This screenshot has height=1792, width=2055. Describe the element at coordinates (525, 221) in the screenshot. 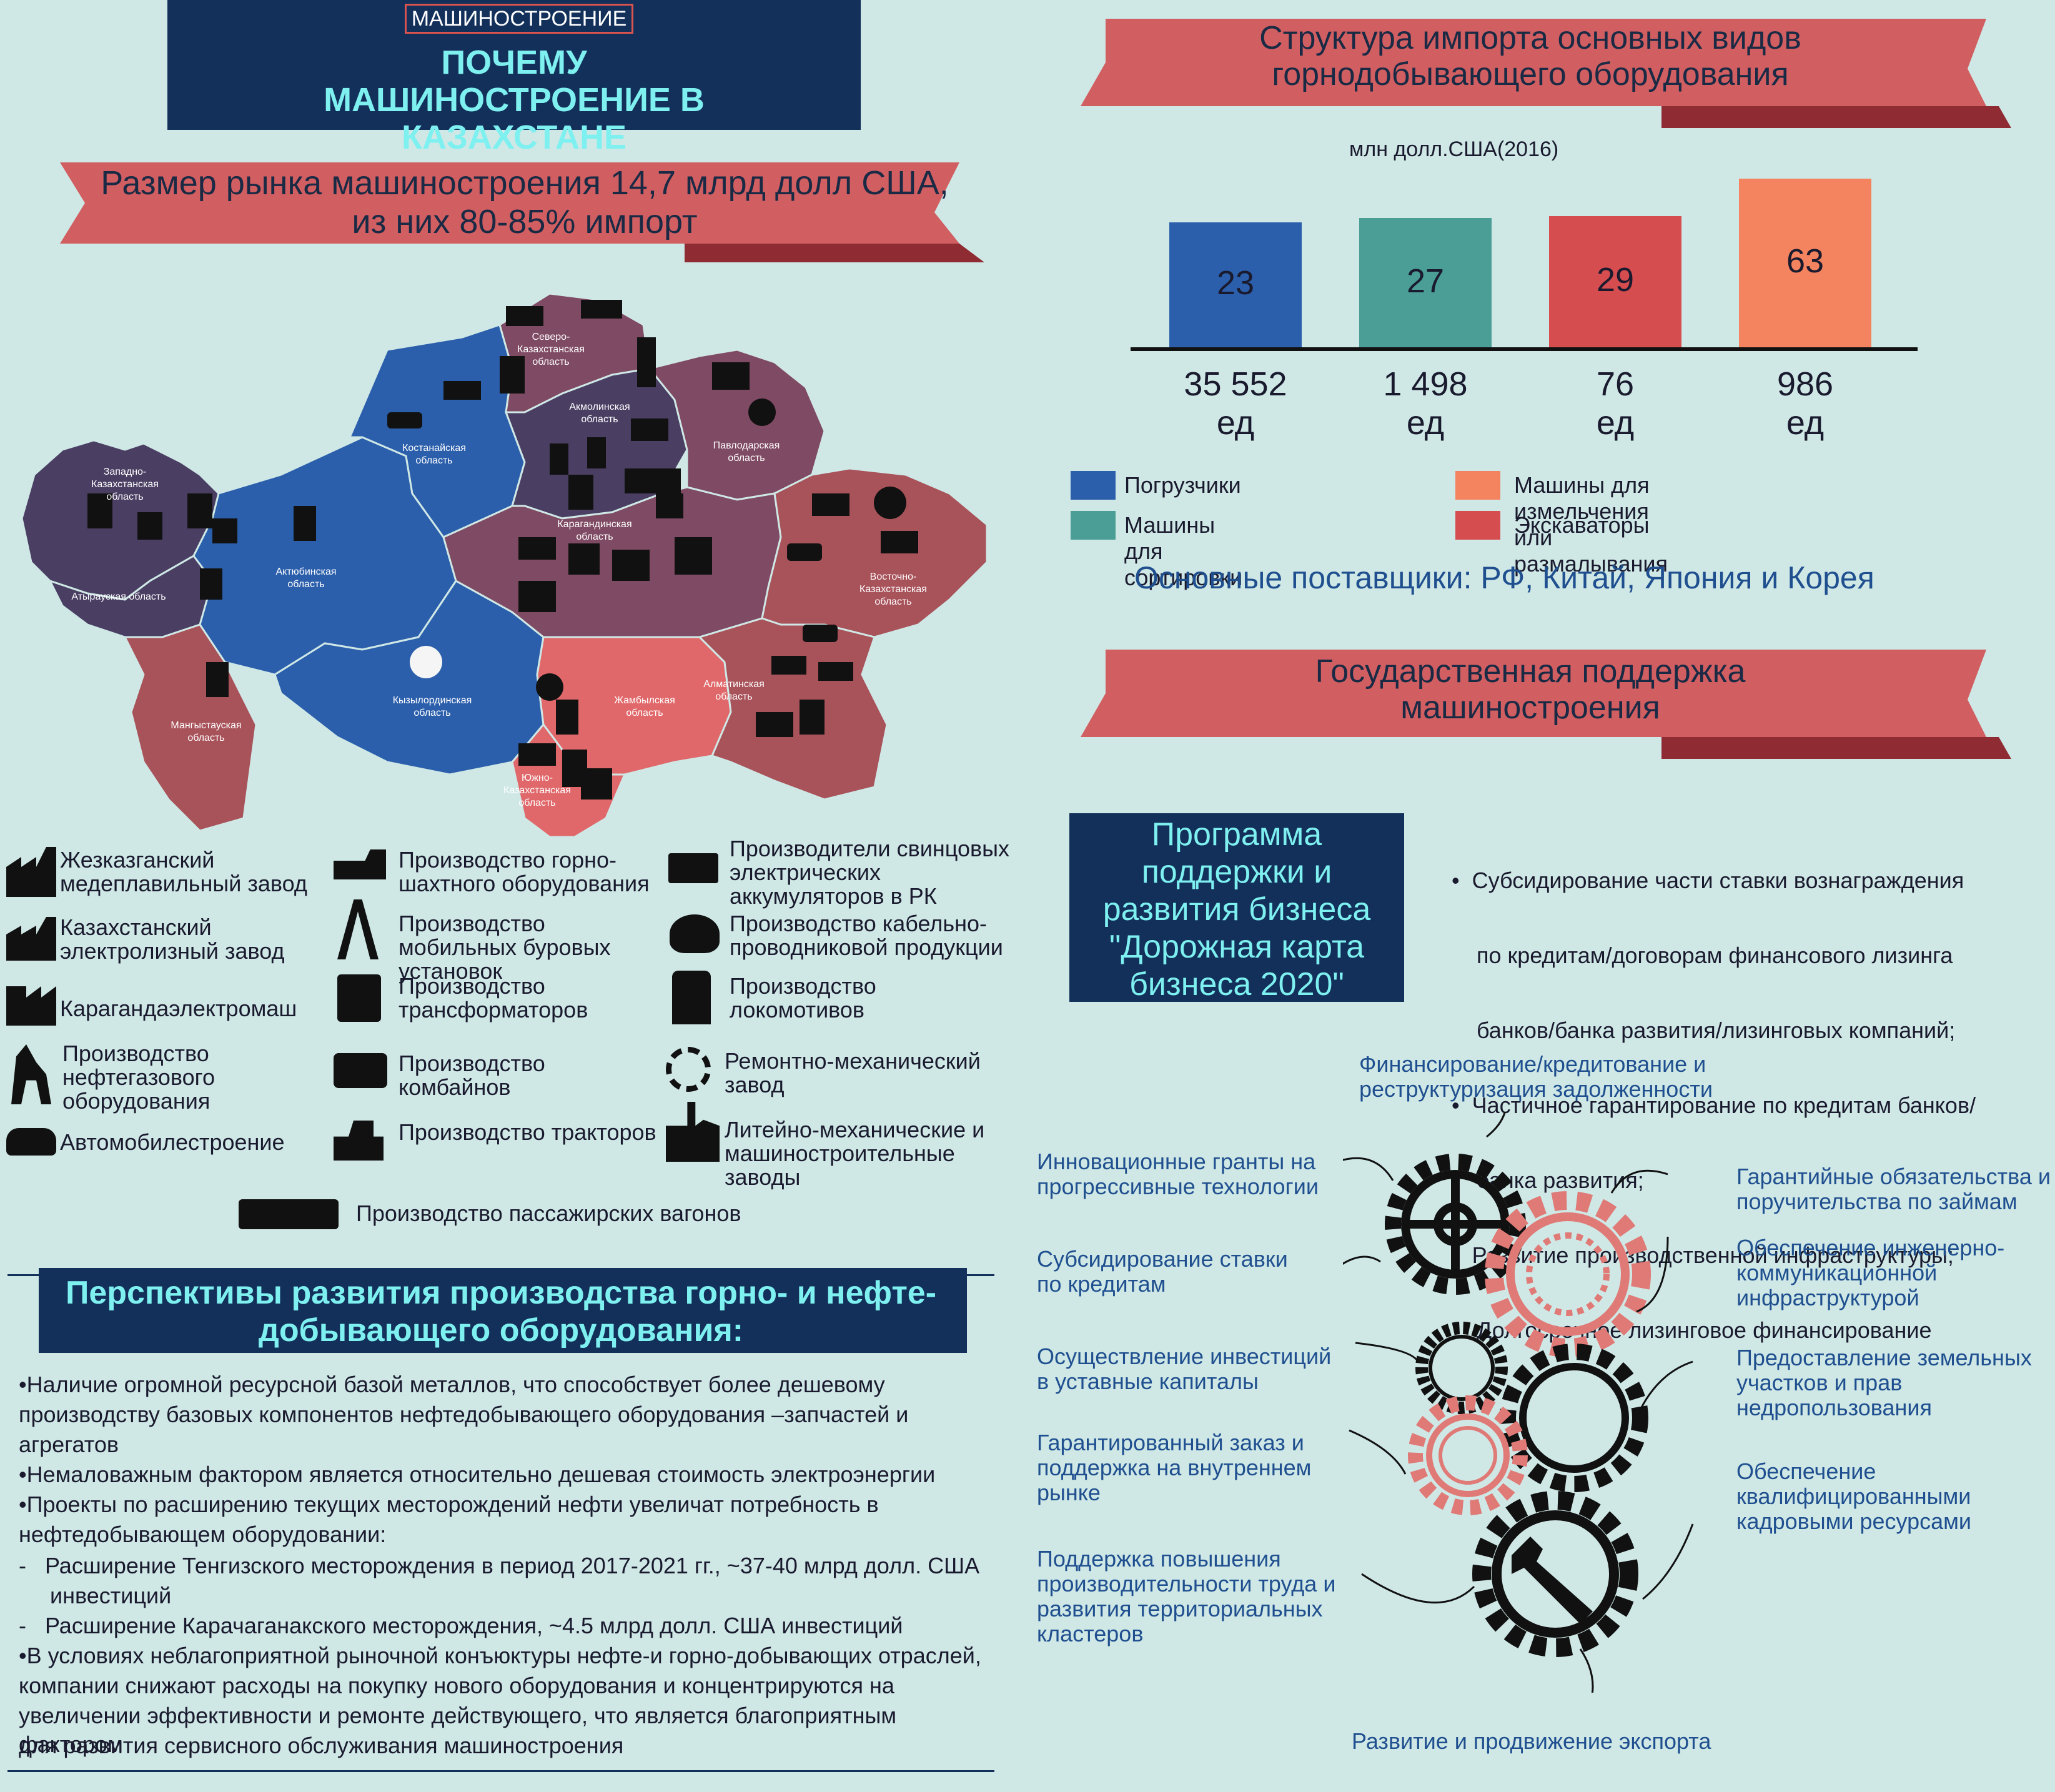

I see `market-line-2: из них 80-85% импорт` at that location.